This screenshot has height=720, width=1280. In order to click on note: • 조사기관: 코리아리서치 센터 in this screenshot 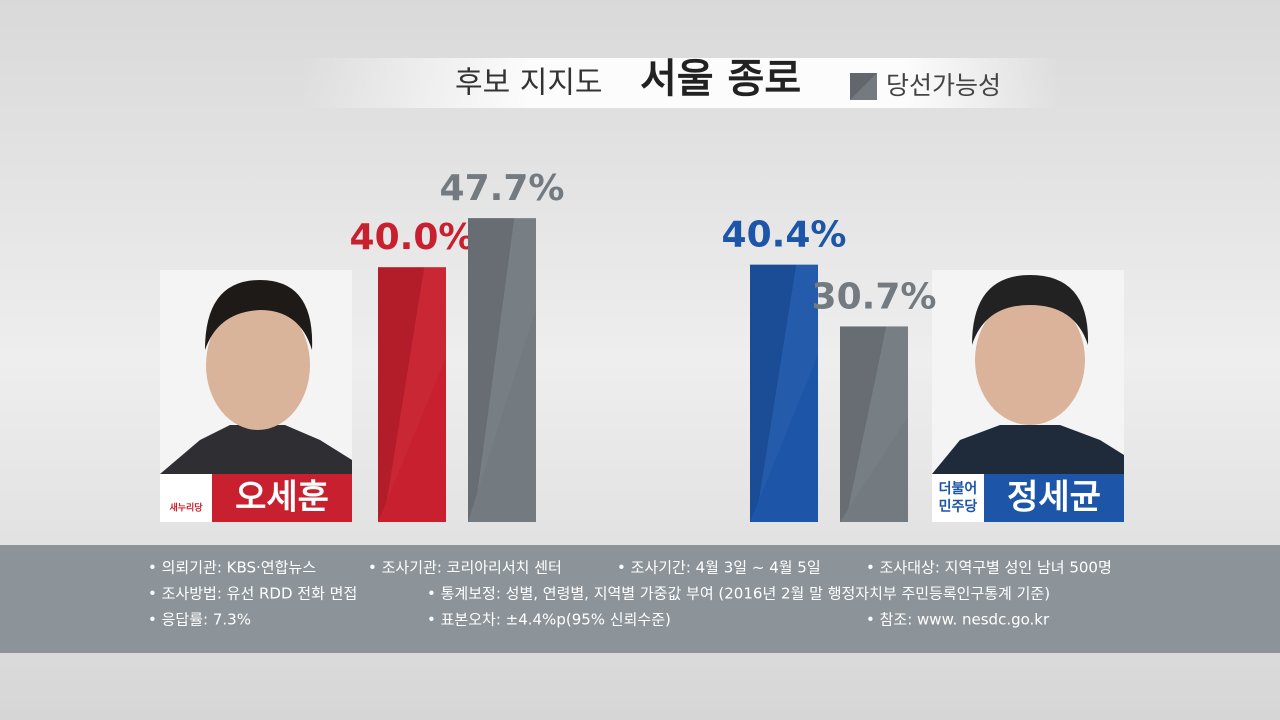, I will do `click(465, 568)`.